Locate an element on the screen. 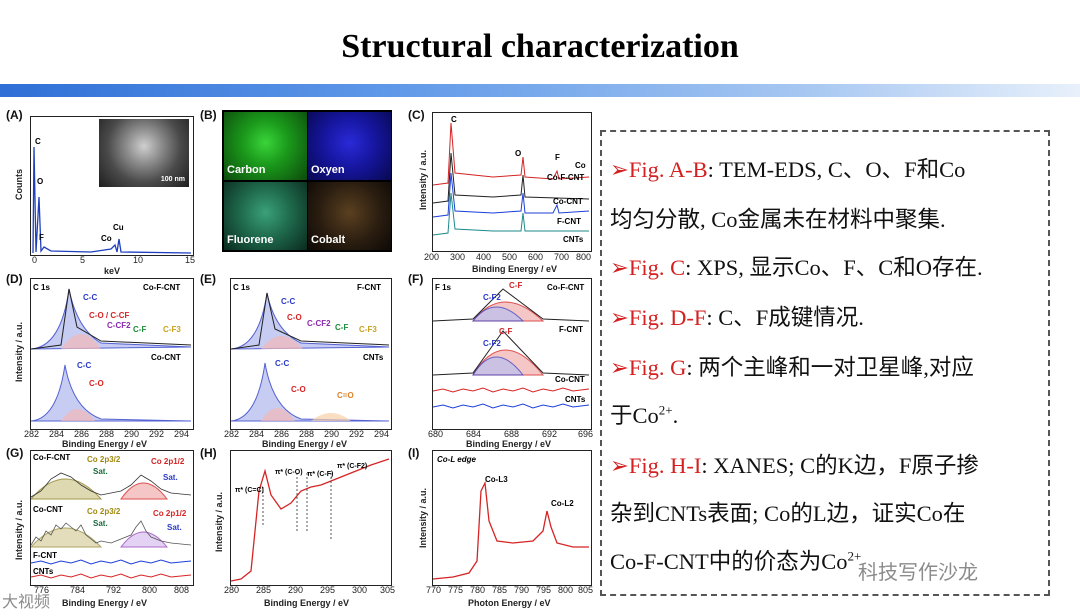  panel-h-tick: 280 is located at coordinates (232, 590).